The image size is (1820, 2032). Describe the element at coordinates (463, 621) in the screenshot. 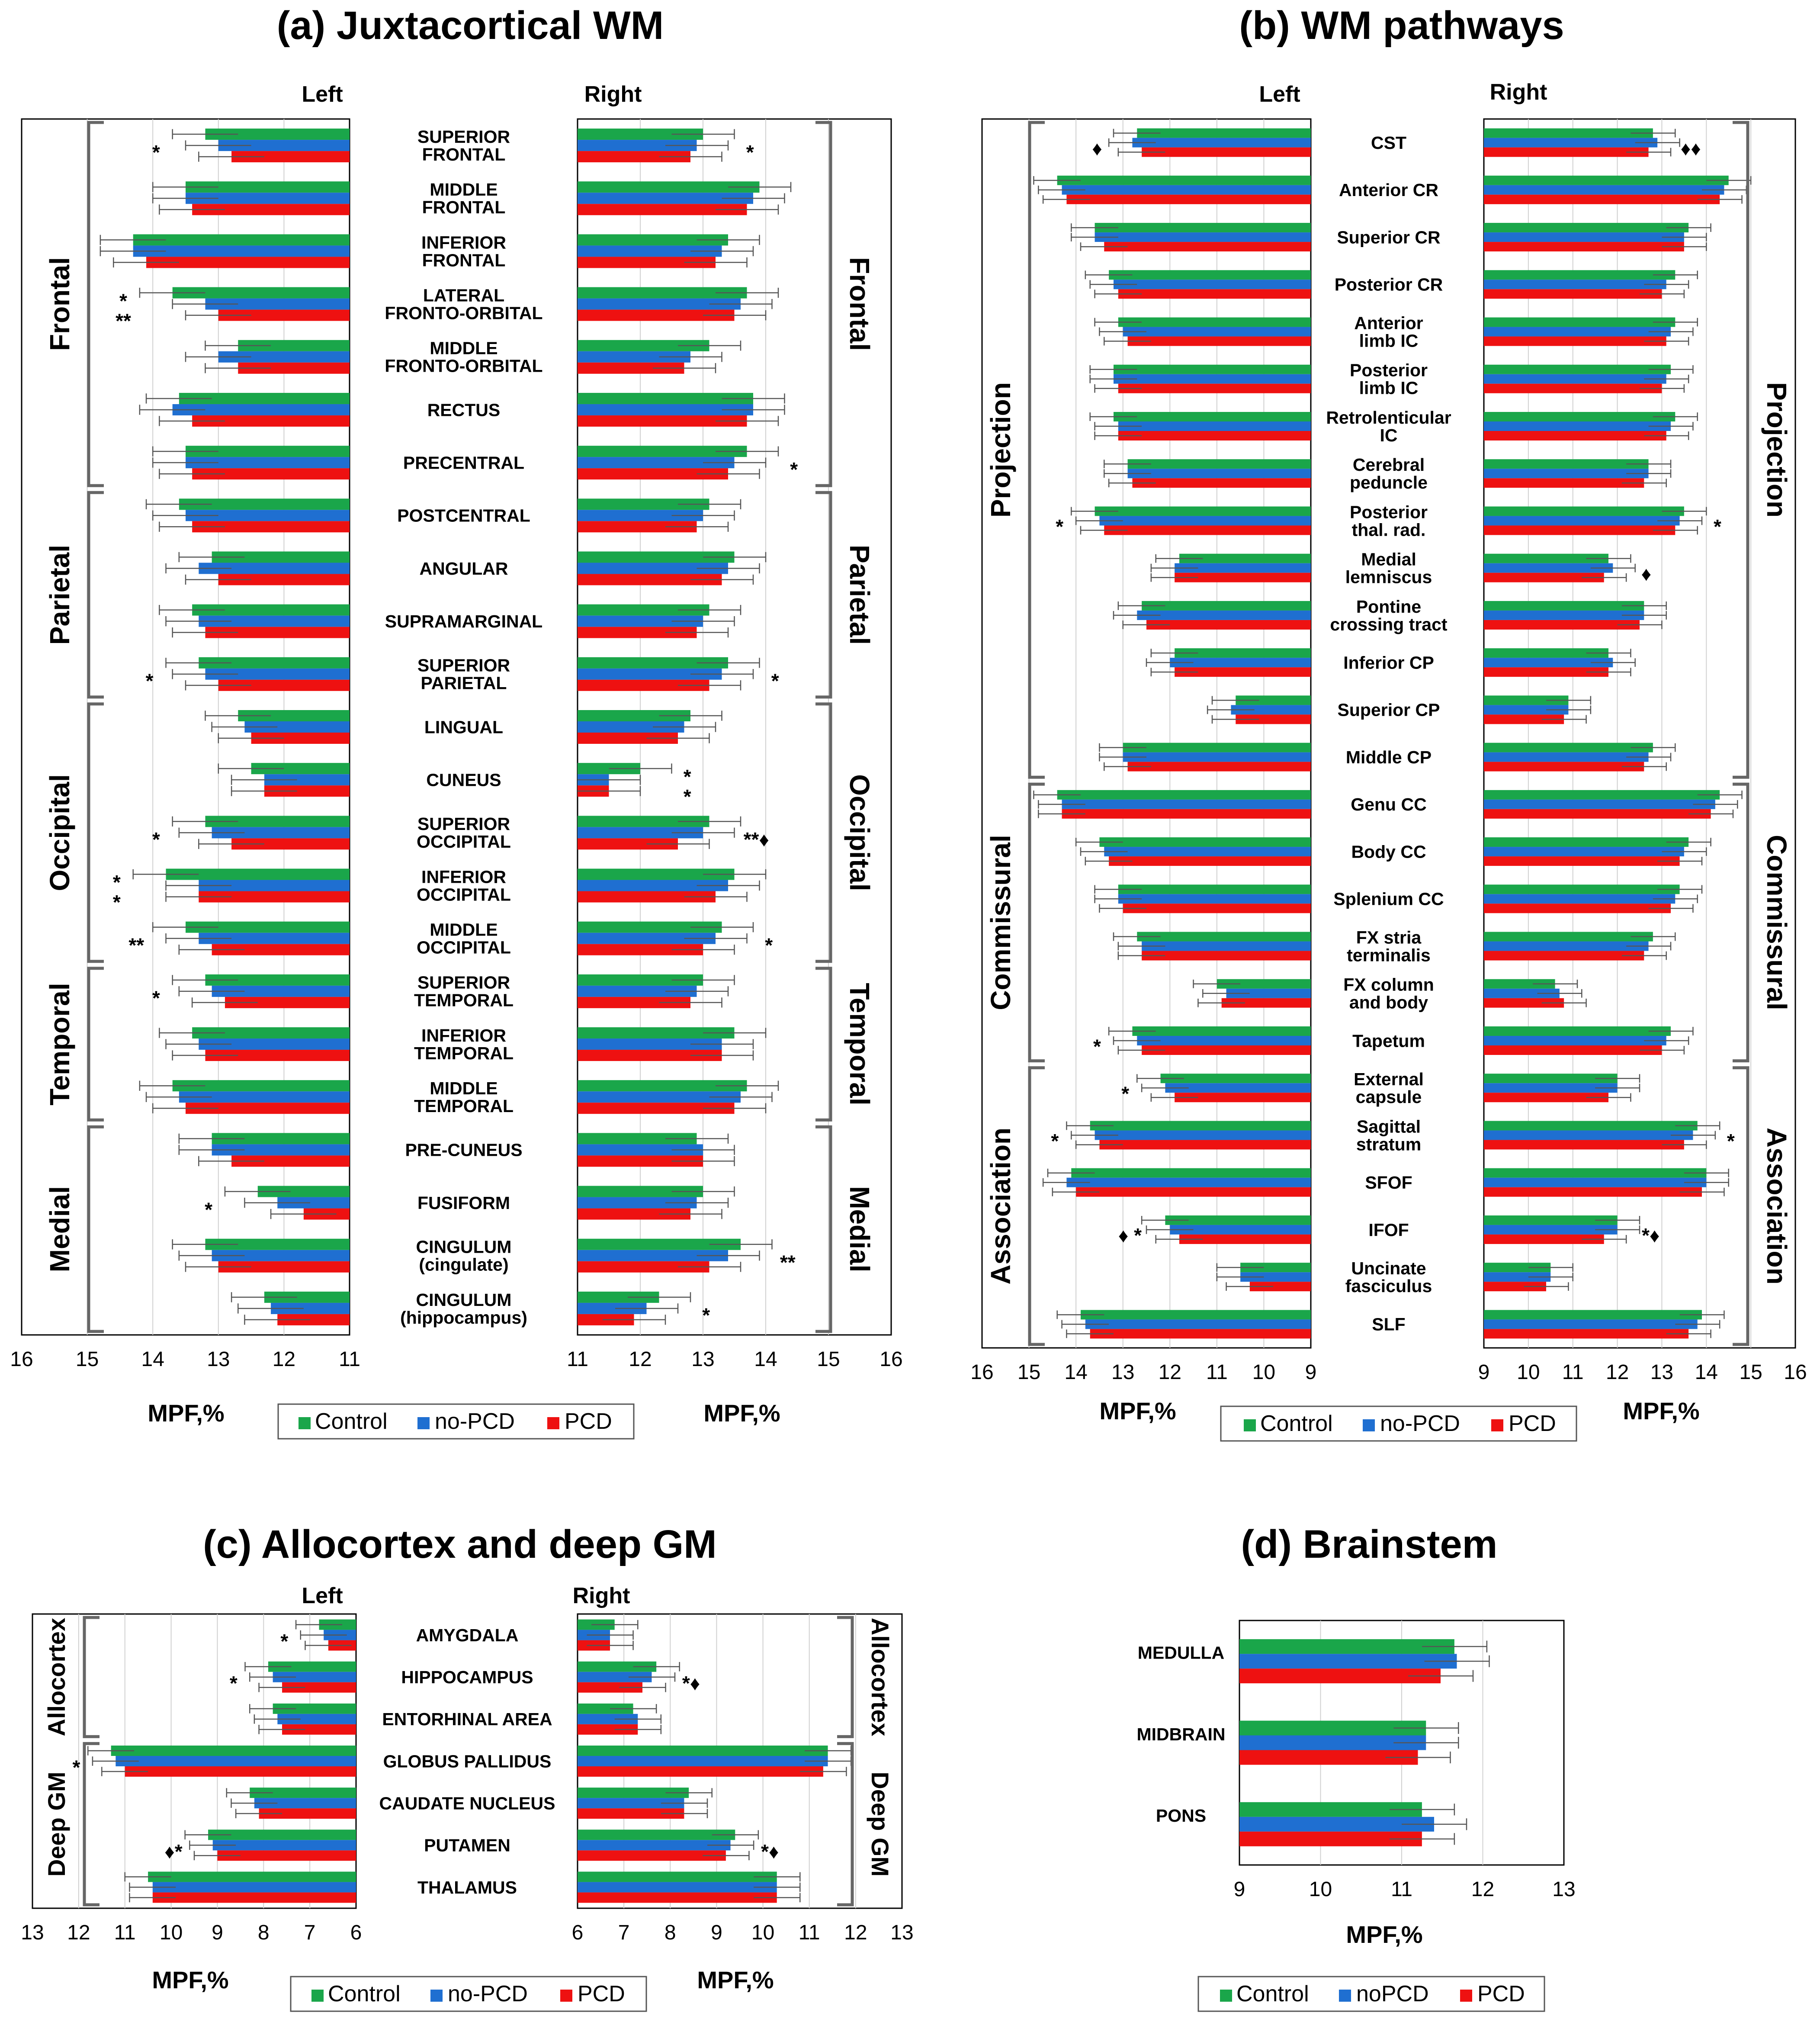

I see `region-label: SUPRAMARGINAL` at that location.